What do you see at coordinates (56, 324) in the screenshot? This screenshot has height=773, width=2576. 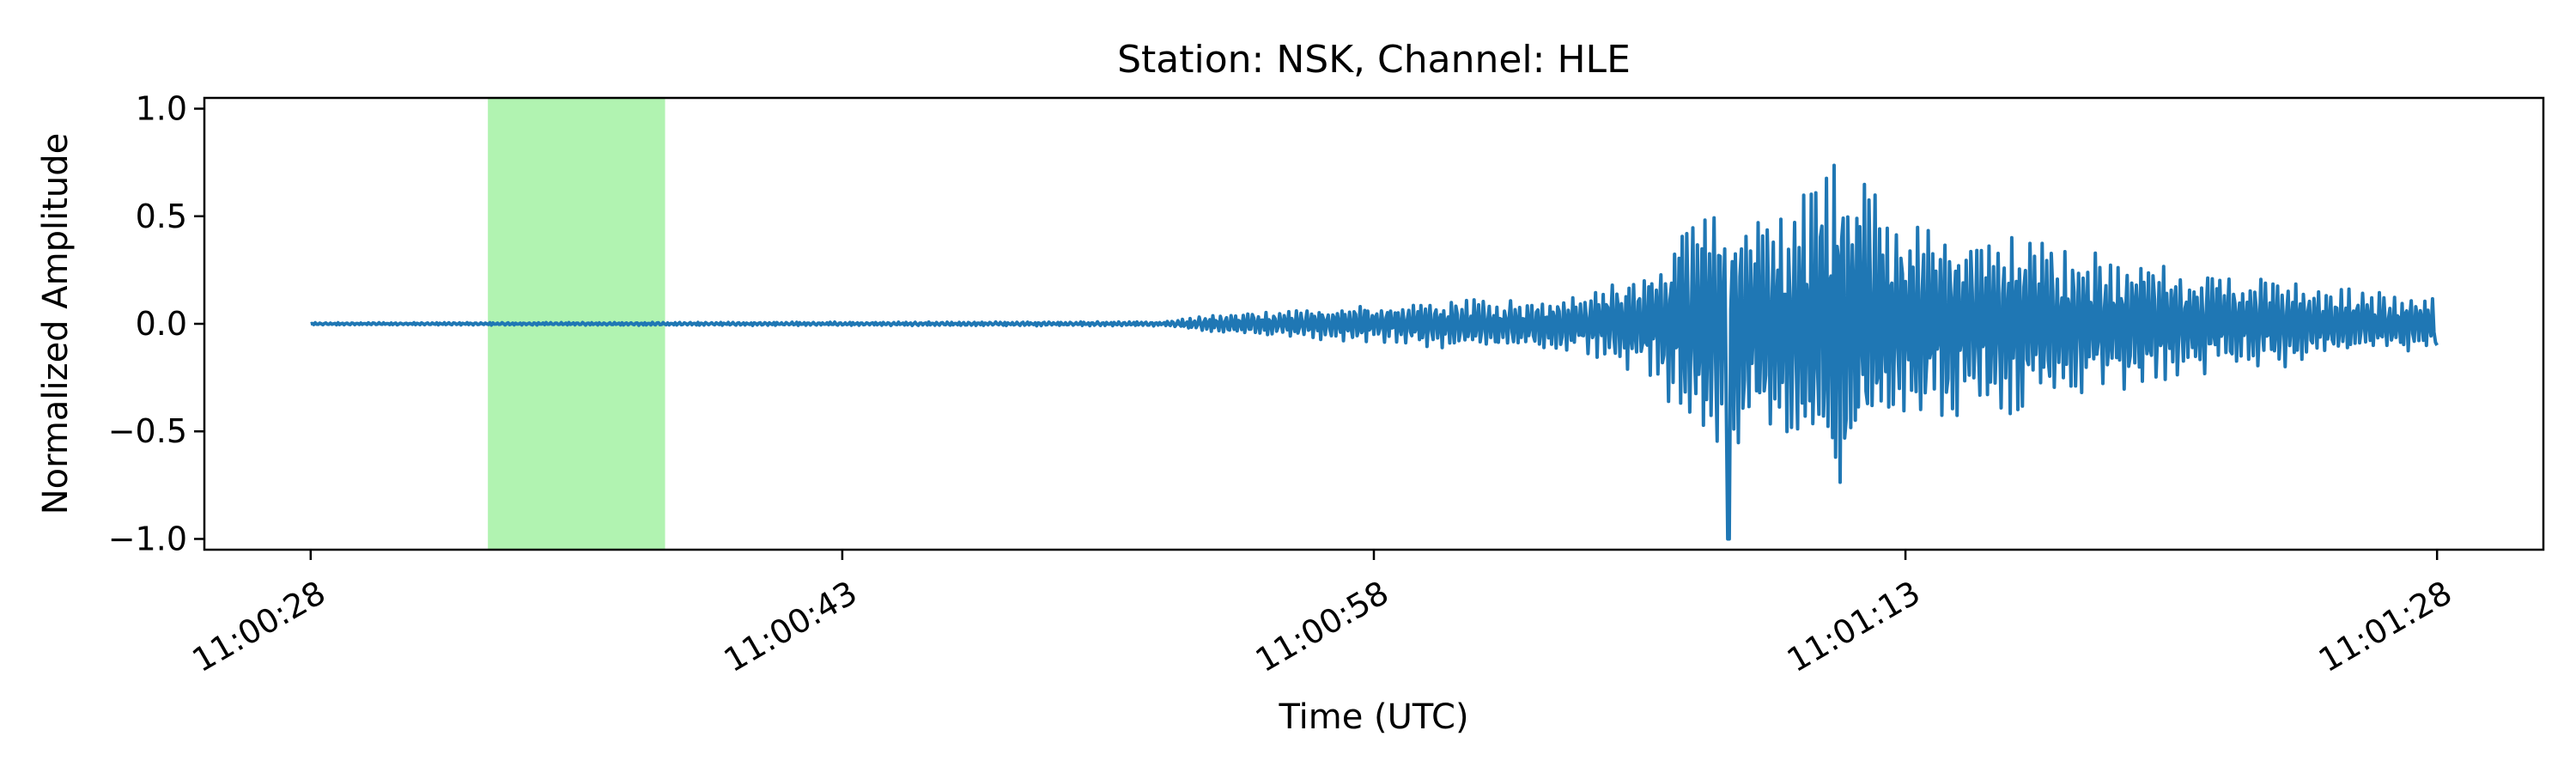 I see `y-axis-label: Normalized Amplitude` at bounding box center [56, 324].